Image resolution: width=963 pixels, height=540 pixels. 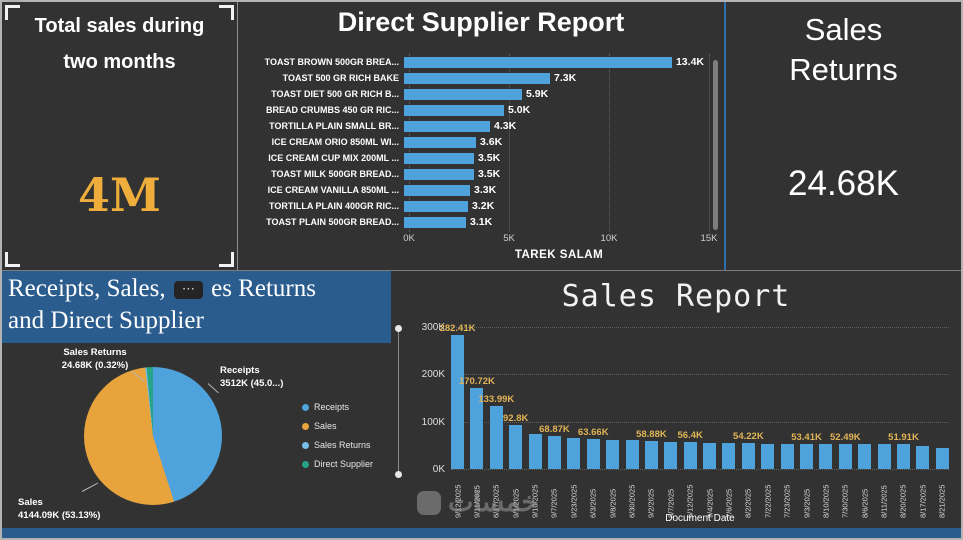 I want to click on sales-bar-column: 63.66K 6/3/2025, so click(x=593, y=472).